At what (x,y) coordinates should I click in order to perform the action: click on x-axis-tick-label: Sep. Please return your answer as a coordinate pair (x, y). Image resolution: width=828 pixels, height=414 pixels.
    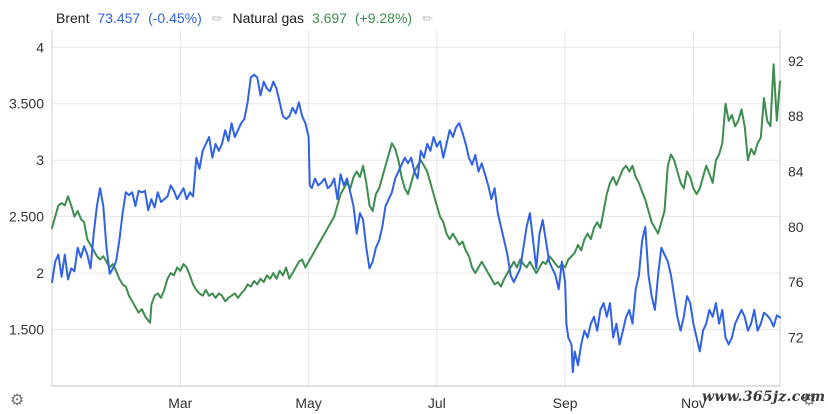
    Looking at the image, I should click on (565, 403).